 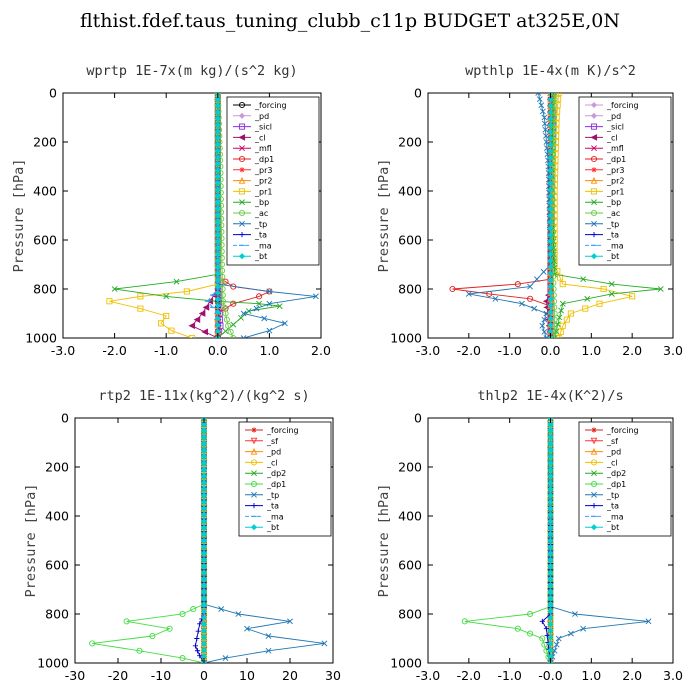 I want to click on x-tick-label: 2.0, so click(x=632, y=350).